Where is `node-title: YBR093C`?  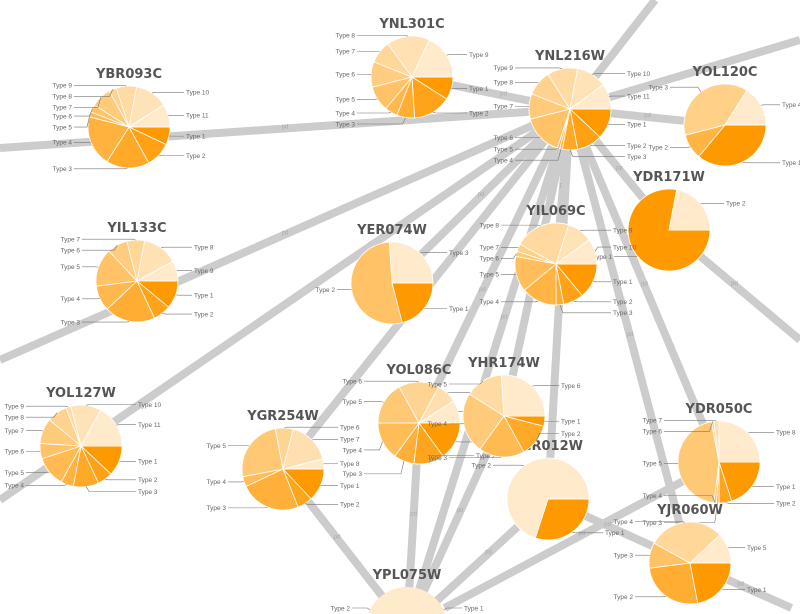 node-title: YBR093C is located at coordinates (128, 74).